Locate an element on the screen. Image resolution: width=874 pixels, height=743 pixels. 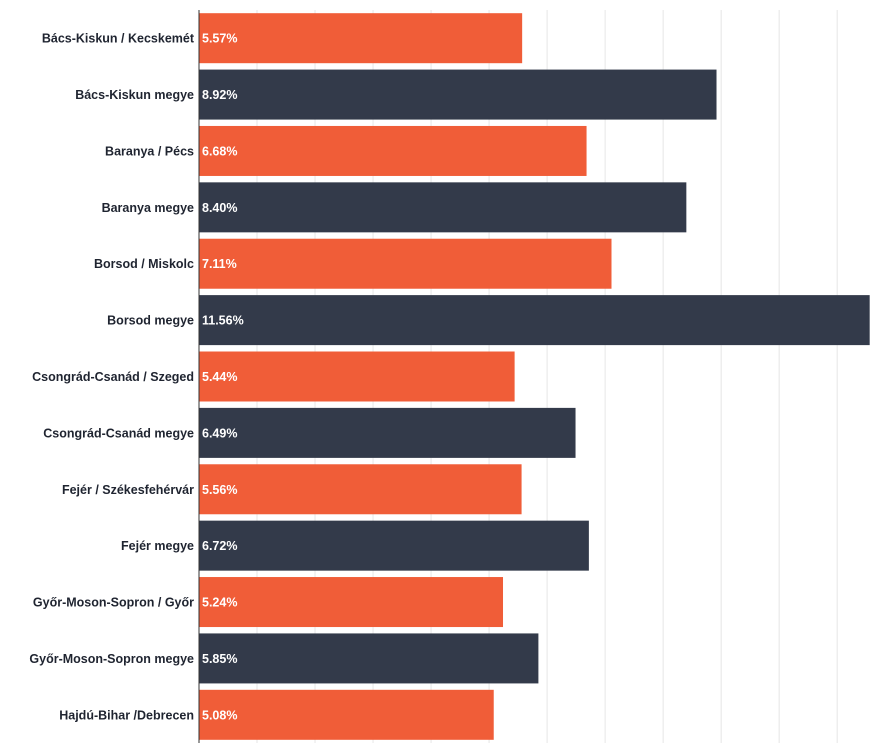
value-label: 6.49% is located at coordinates (219, 433).